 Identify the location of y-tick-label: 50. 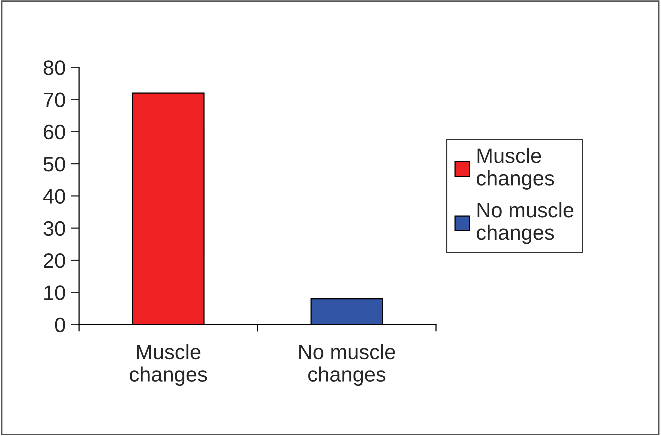
(55, 164).